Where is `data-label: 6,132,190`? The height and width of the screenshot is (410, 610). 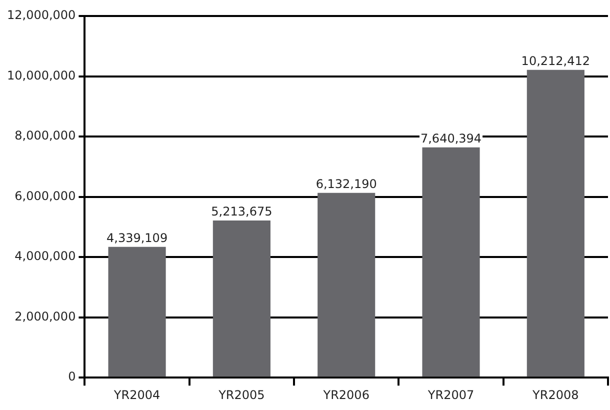
data-label: 6,132,190 is located at coordinates (346, 183).